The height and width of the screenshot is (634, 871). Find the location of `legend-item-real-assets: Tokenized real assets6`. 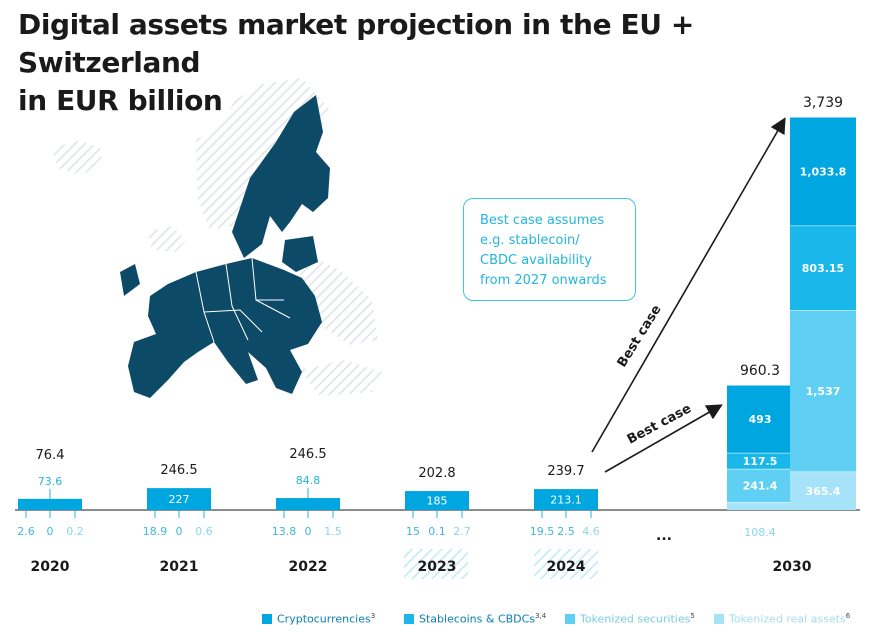

legend-item-real-assets: Tokenized real assets6 is located at coordinates (782, 619).